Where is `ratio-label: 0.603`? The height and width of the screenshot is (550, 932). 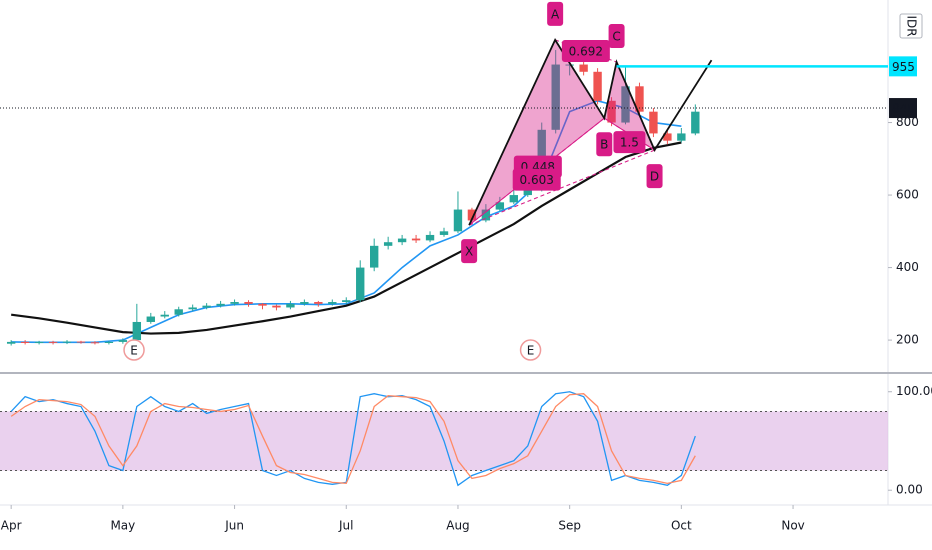 ratio-label: 0.603 is located at coordinates (536, 179).